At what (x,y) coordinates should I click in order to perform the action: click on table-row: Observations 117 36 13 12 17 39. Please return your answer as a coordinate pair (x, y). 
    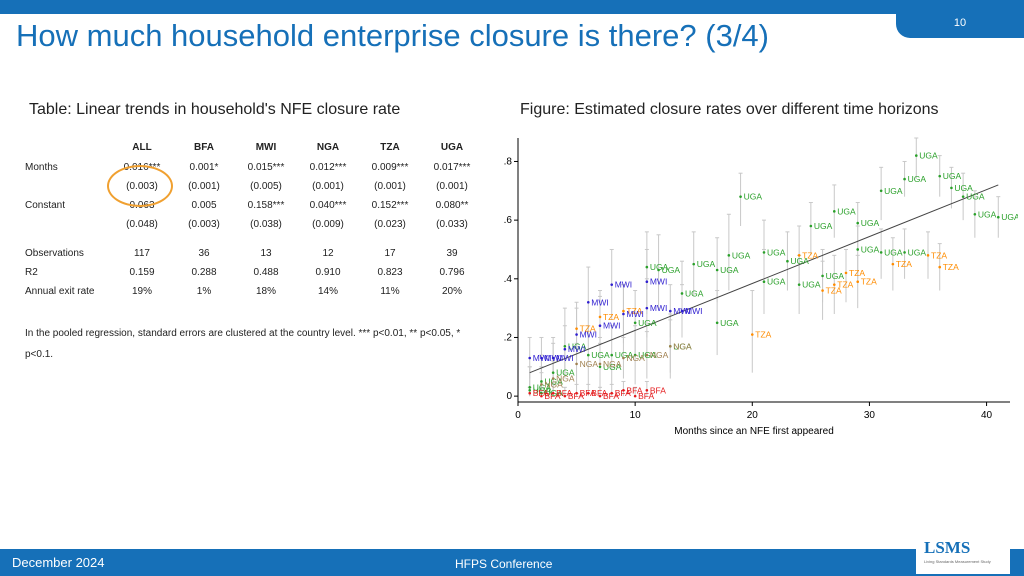
    Looking at the image, I should click on (251, 253).